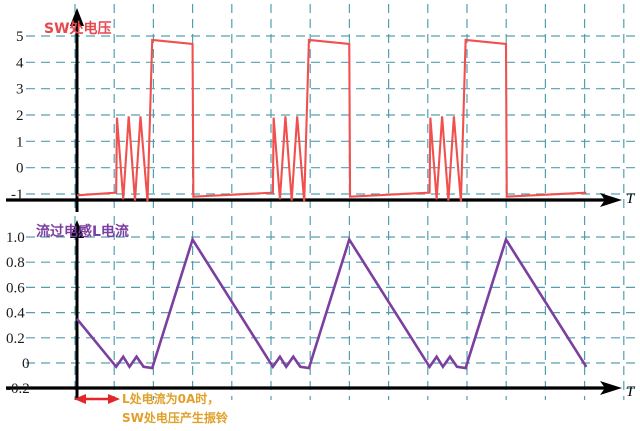 Image resolution: width=640 pixels, height=431 pixels. I want to click on bottom-y-tick: 0.4, so click(15, 314).